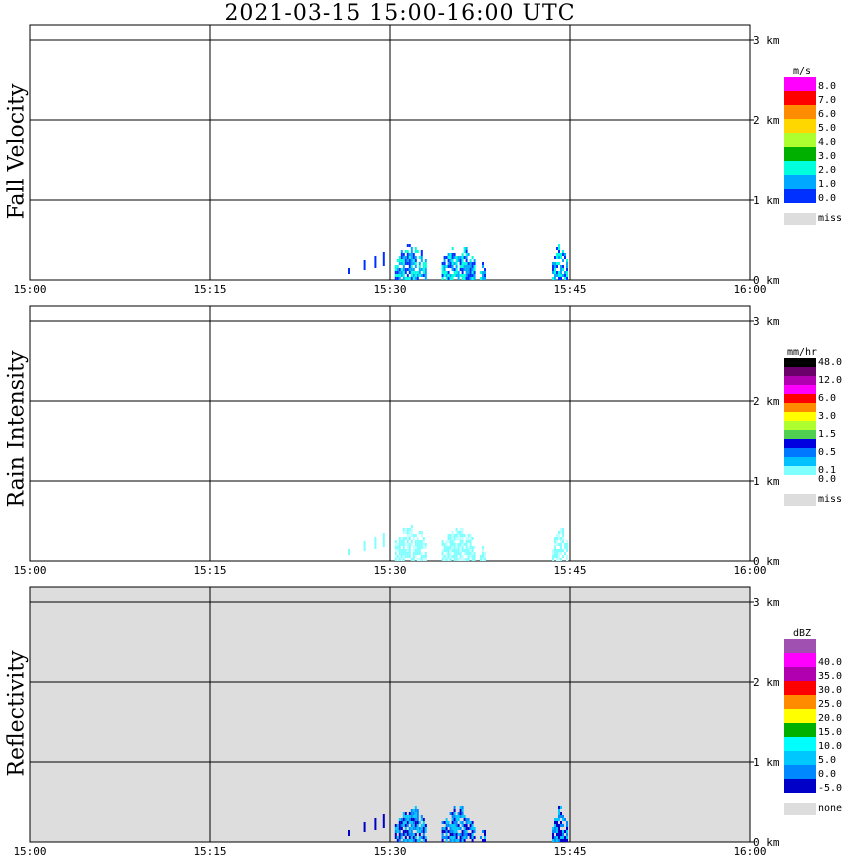  What do you see at coordinates (827, 470) in the screenshot?
I see `legend-value: 0.1` at bounding box center [827, 470].